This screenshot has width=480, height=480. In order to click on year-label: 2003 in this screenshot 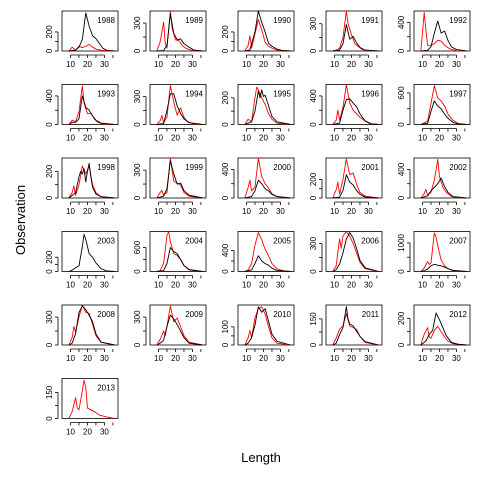, I will do `click(106, 241)`.